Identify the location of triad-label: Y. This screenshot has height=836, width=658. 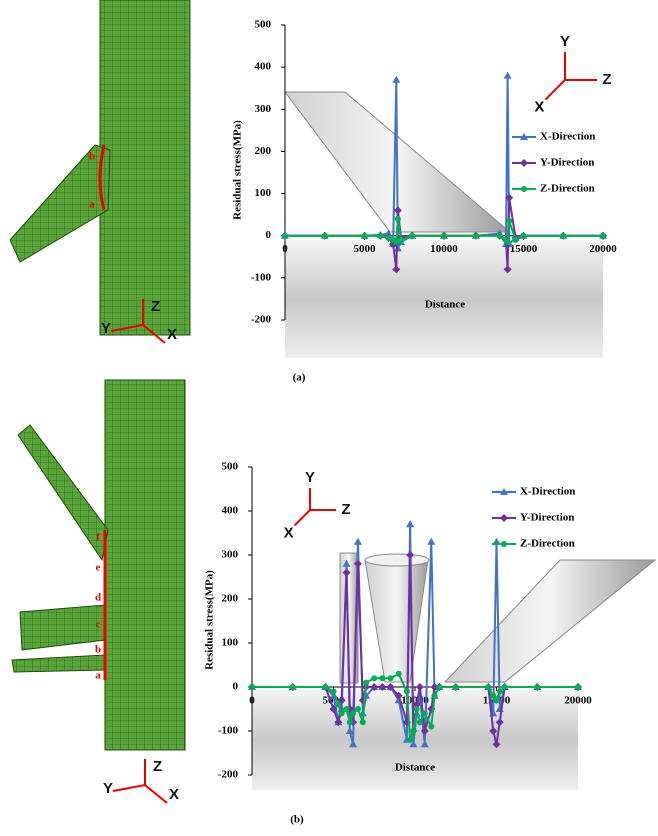
(310, 477).